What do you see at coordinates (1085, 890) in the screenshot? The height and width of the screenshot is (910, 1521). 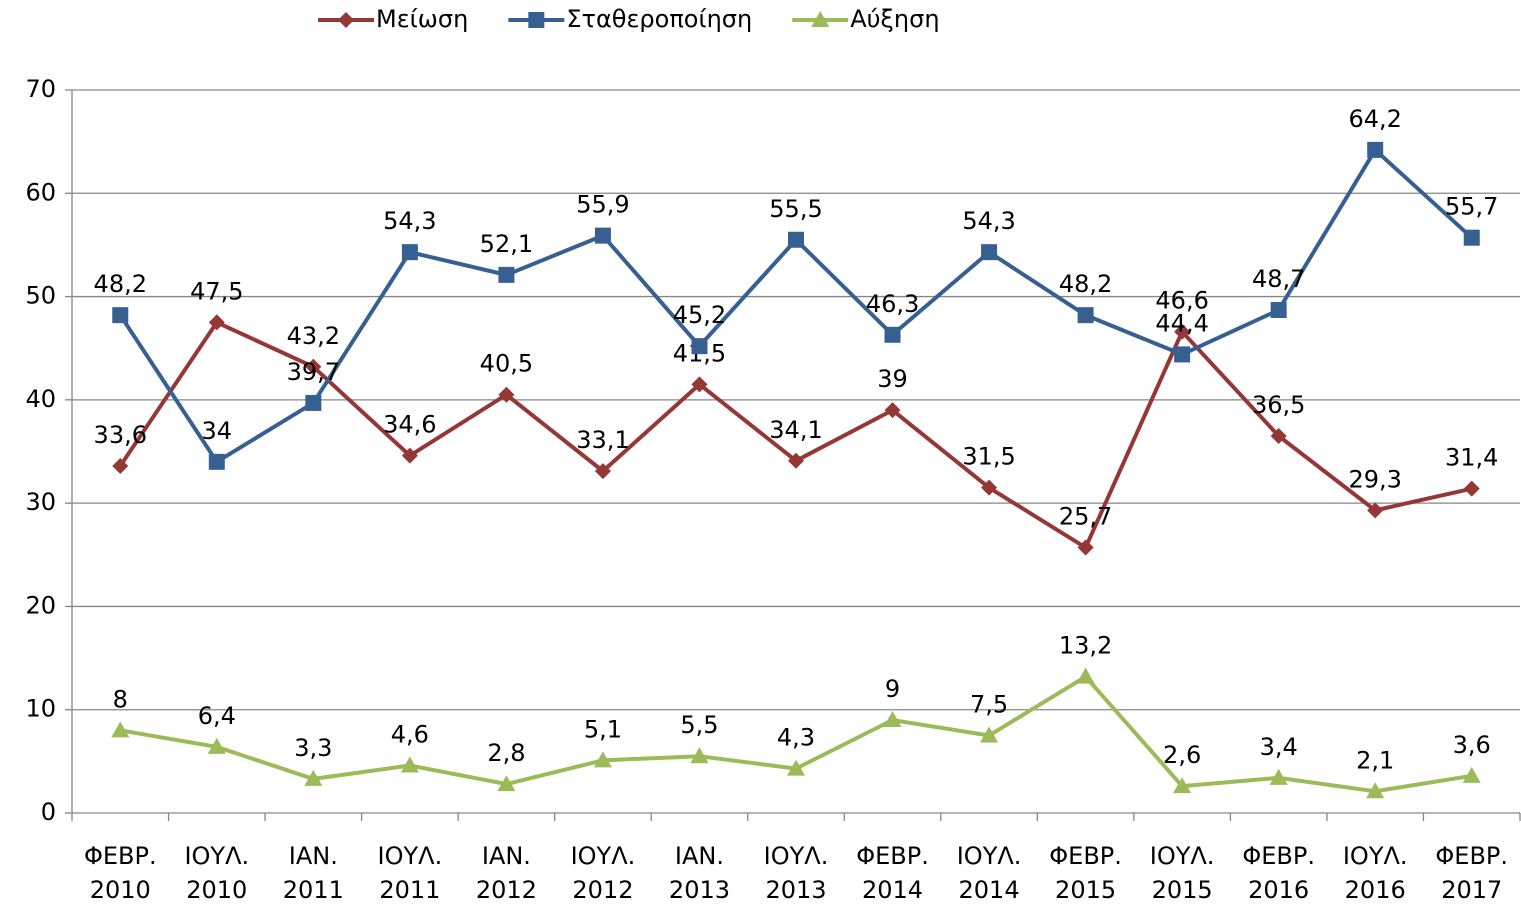 I see `x-tick-label: 2015` at bounding box center [1085, 890].